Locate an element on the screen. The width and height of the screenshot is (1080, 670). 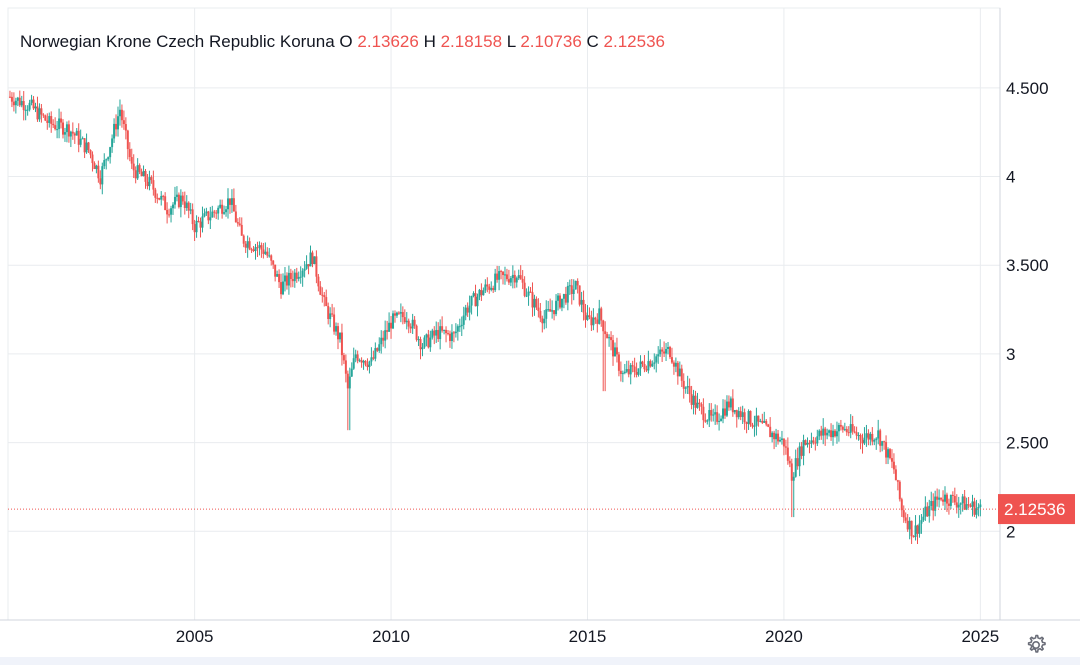
y-tick-label: 2 is located at coordinates (1010, 531).